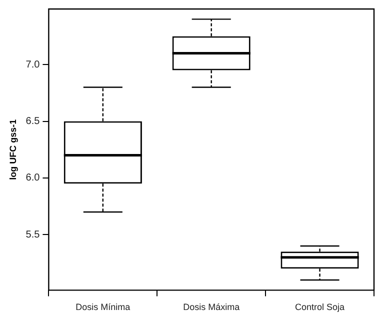 This screenshot has height=323, width=380. What do you see at coordinates (13, 149) in the screenshot?
I see `y-axis-title: log UFC gss-1` at bounding box center [13, 149].